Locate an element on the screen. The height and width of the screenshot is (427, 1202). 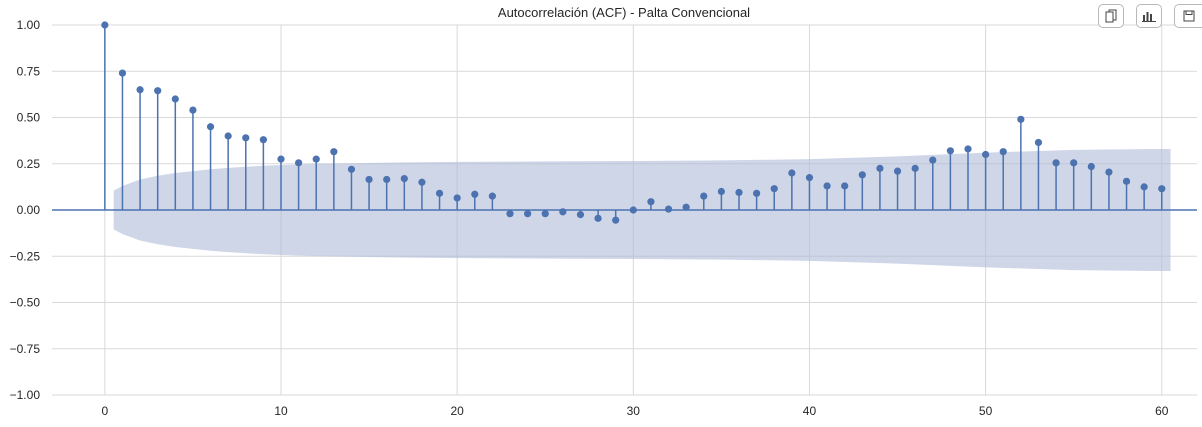
y-tick-label: −0.50 is located at coordinates (25, 303).